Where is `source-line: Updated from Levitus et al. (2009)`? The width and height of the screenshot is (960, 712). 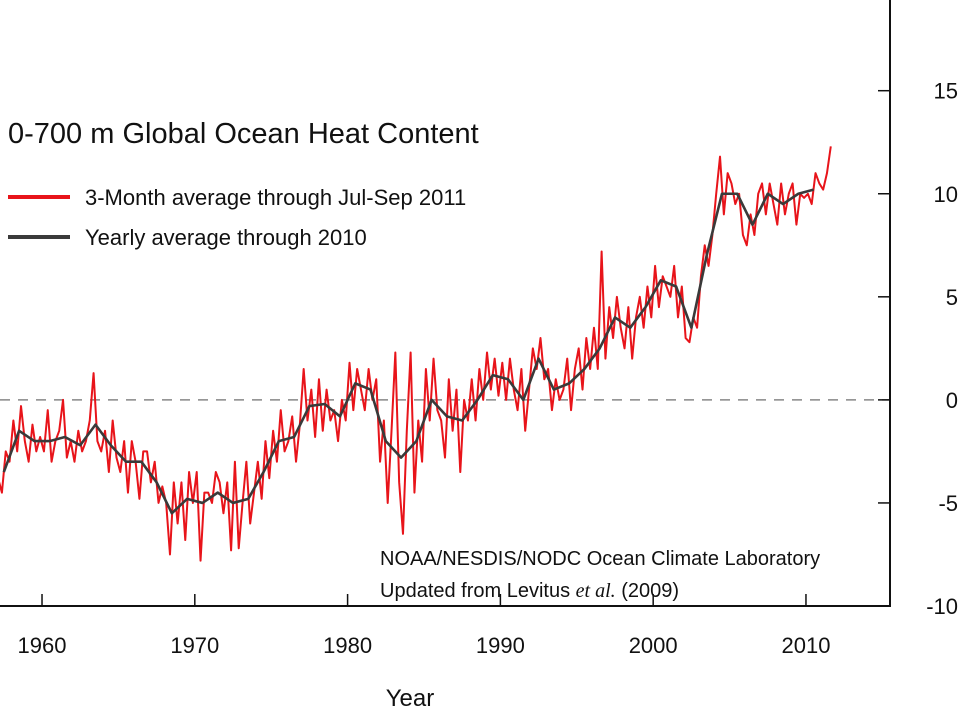
source-line: Updated from Levitus et al. (2009) is located at coordinates (529, 591).